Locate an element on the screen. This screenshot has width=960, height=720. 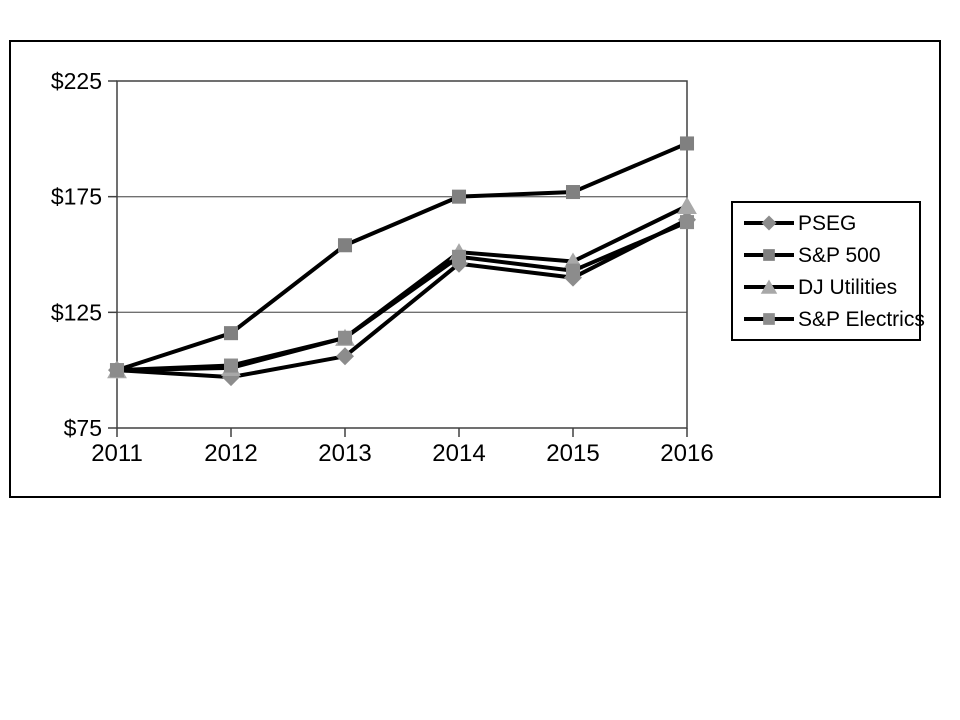
y-axis-label: $75 is located at coordinates (83, 428).